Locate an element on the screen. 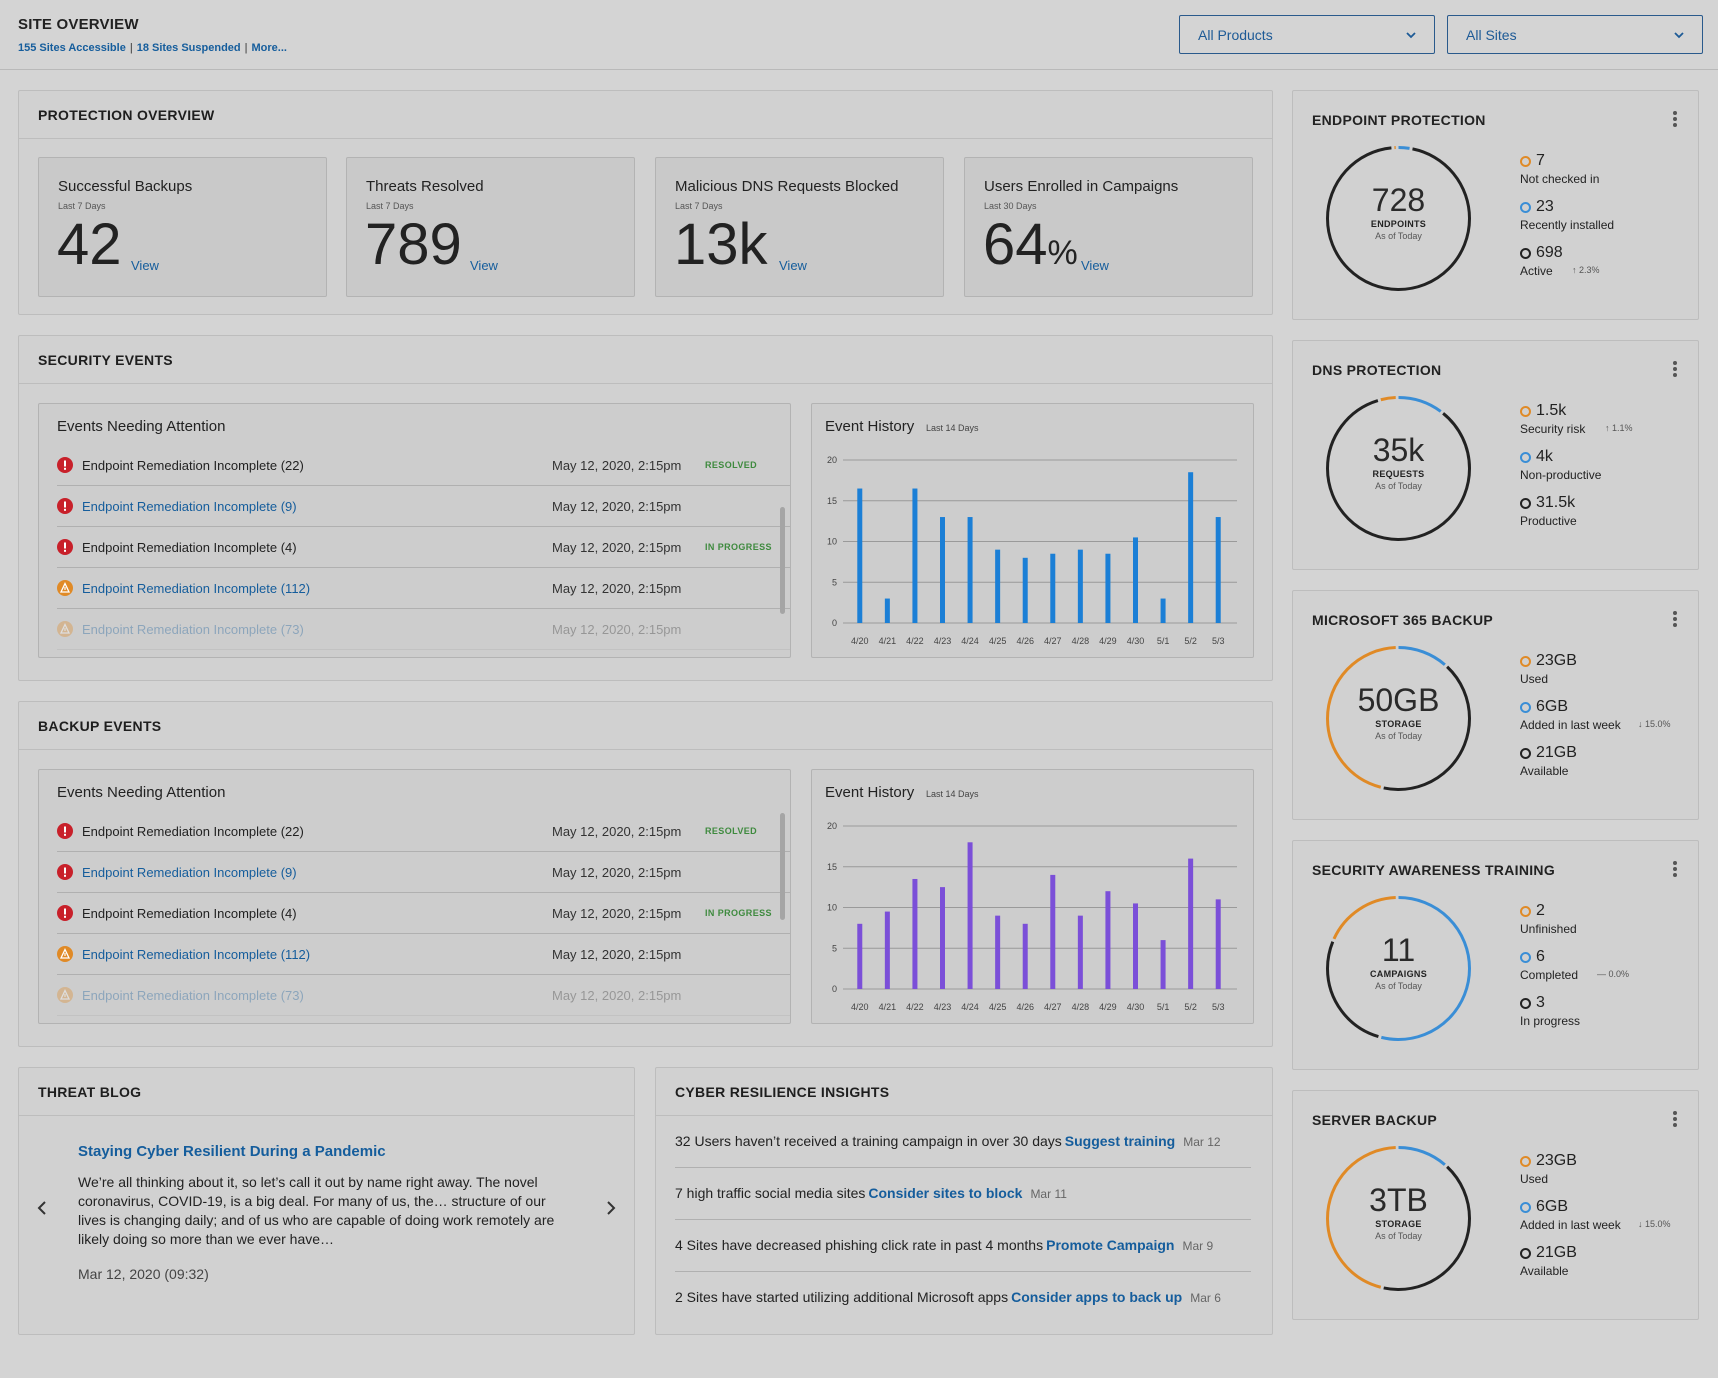 This screenshot has height=1378, width=1718. protection-overview-title: PROTECTION OVERVIEW is located at coordinates (126, 115).